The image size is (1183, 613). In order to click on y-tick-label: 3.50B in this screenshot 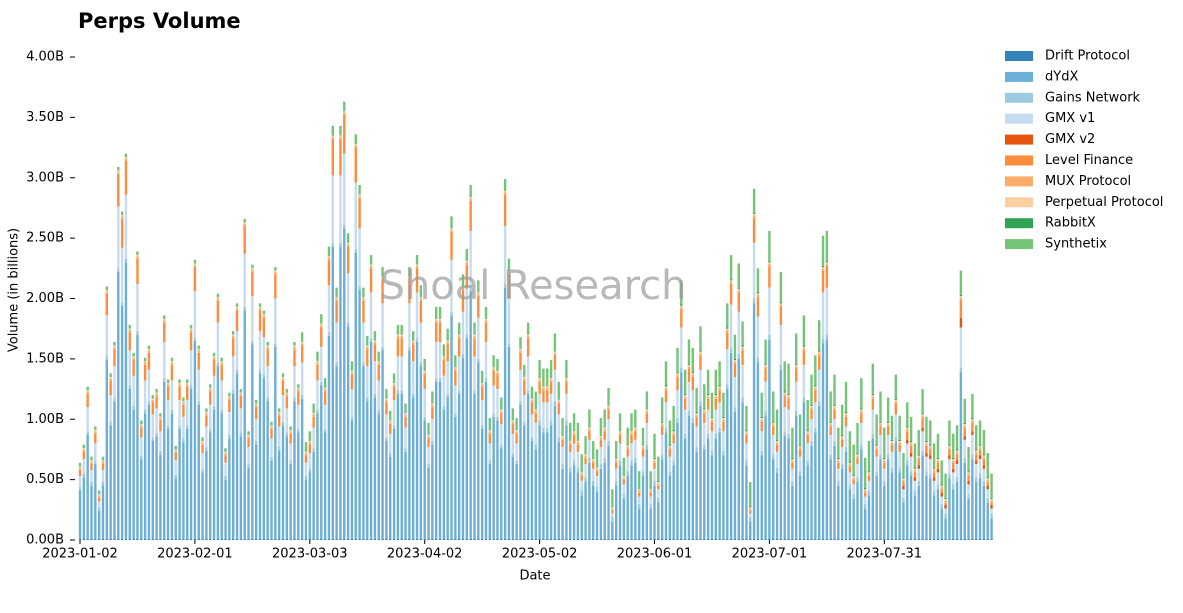, I will do `click(45, 117)`.